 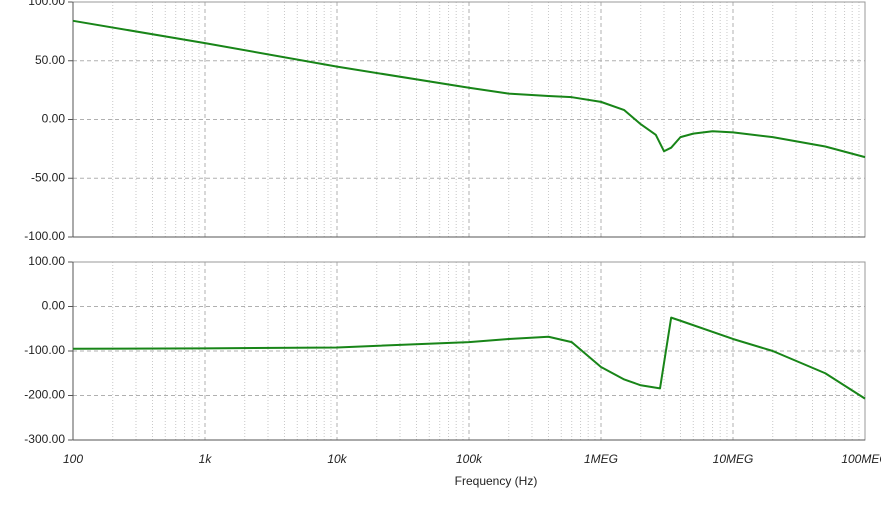 What do you see at coordinates (48, 177) in the screenshot?
I see `y-tick-label: -50.00` at bounding box center [48, 177].